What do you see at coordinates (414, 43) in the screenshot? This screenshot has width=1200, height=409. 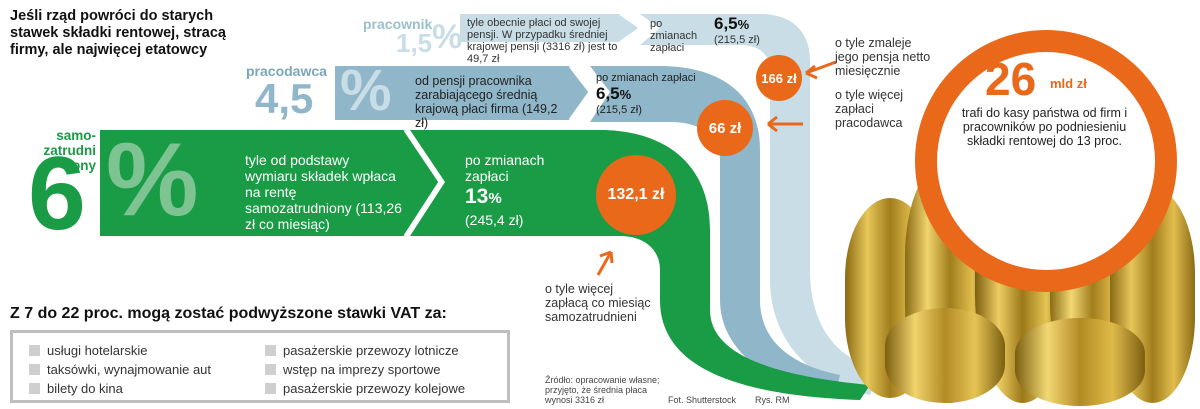 I see `pracownik-rate: 1,5` at bounding box center [414, 43].